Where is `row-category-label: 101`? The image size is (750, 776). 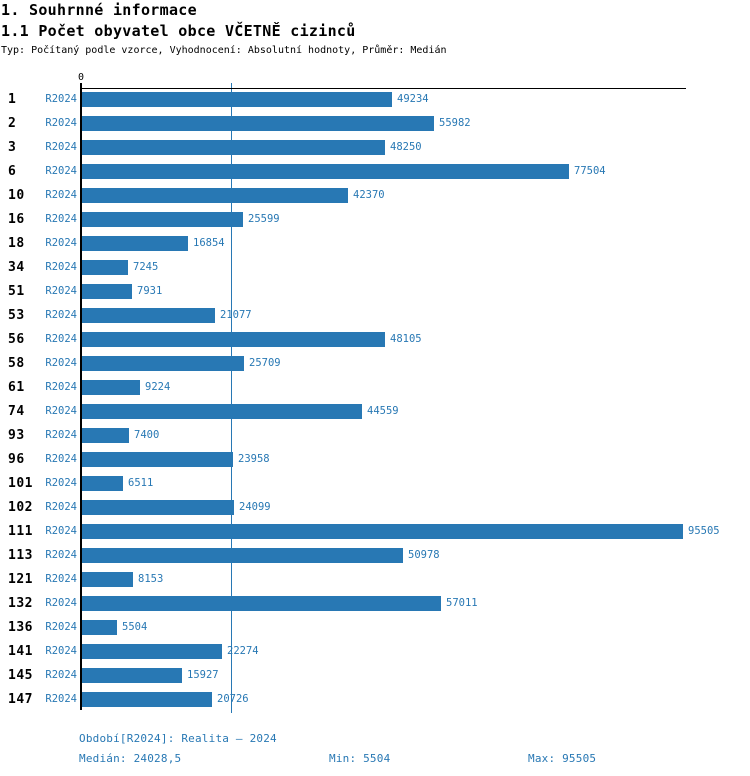 row-category-label: 101 is located at coordinates (20, 483).